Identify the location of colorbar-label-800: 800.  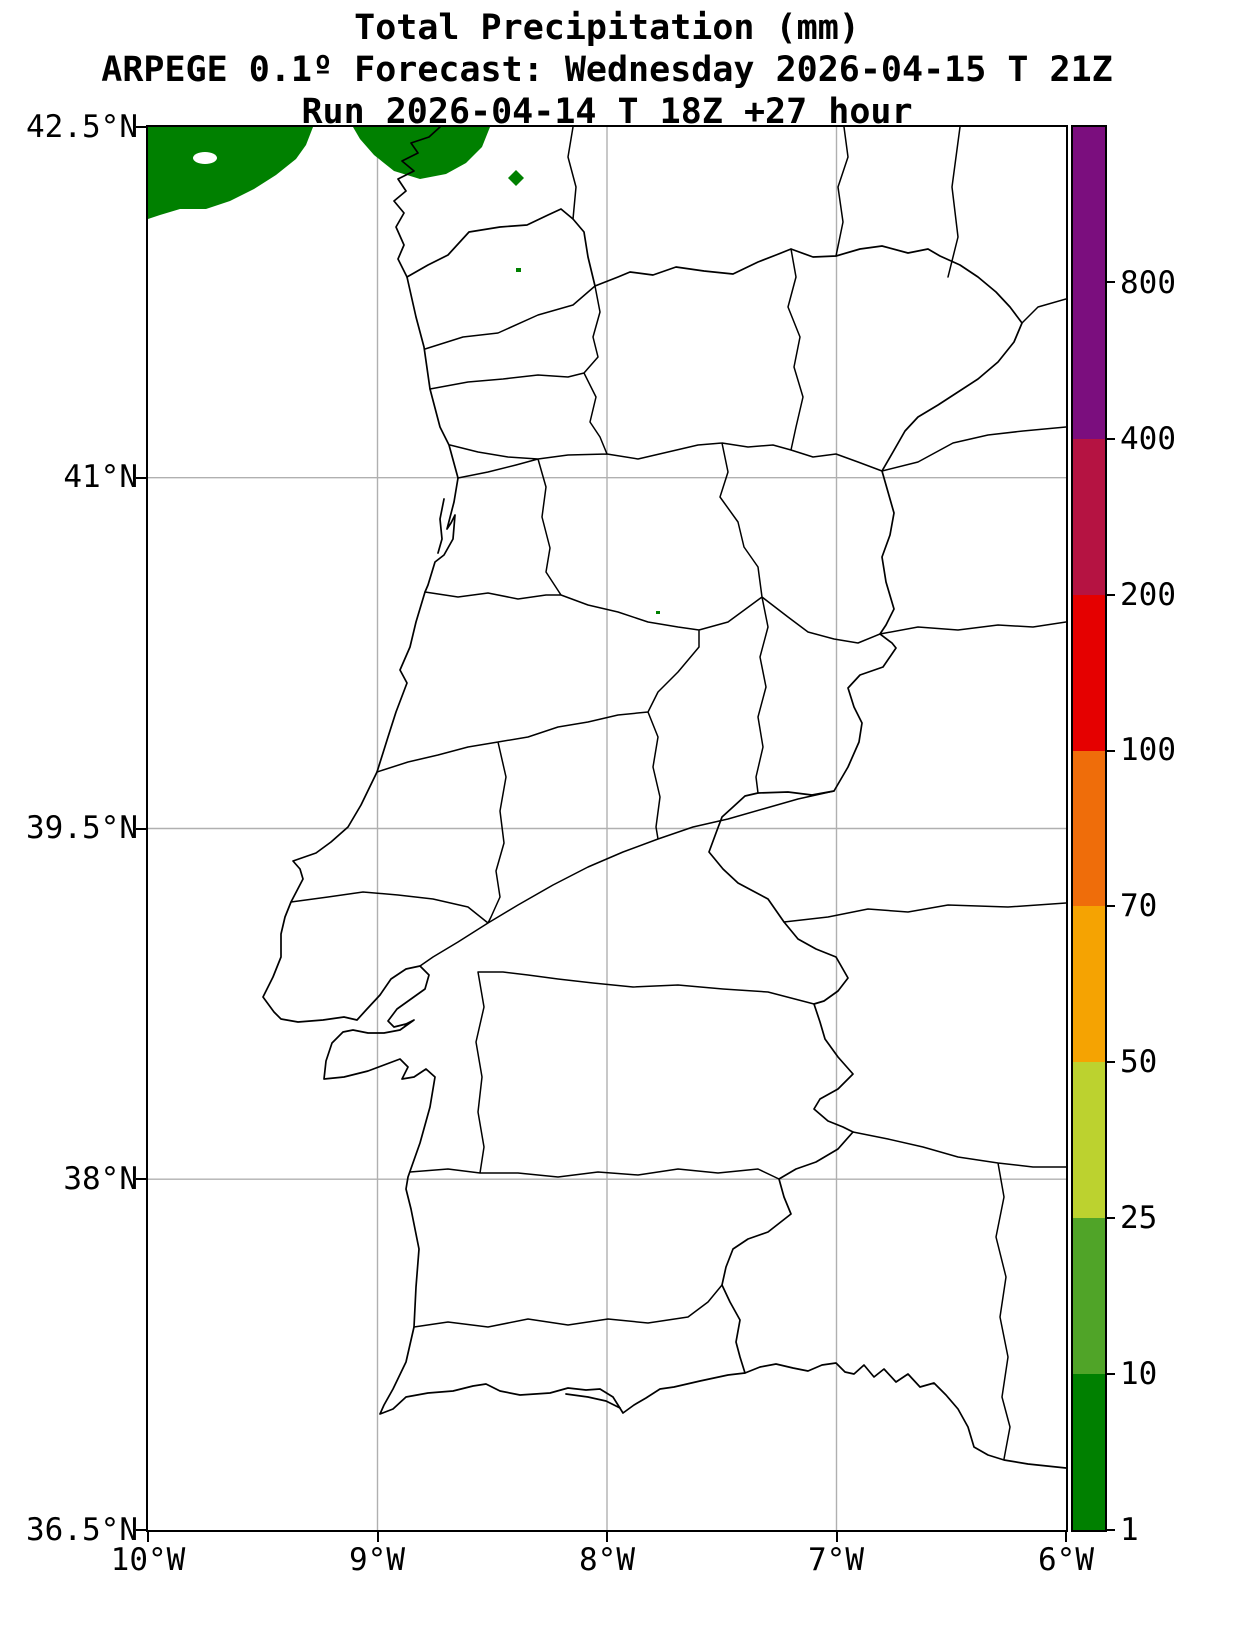
(1148, 283).